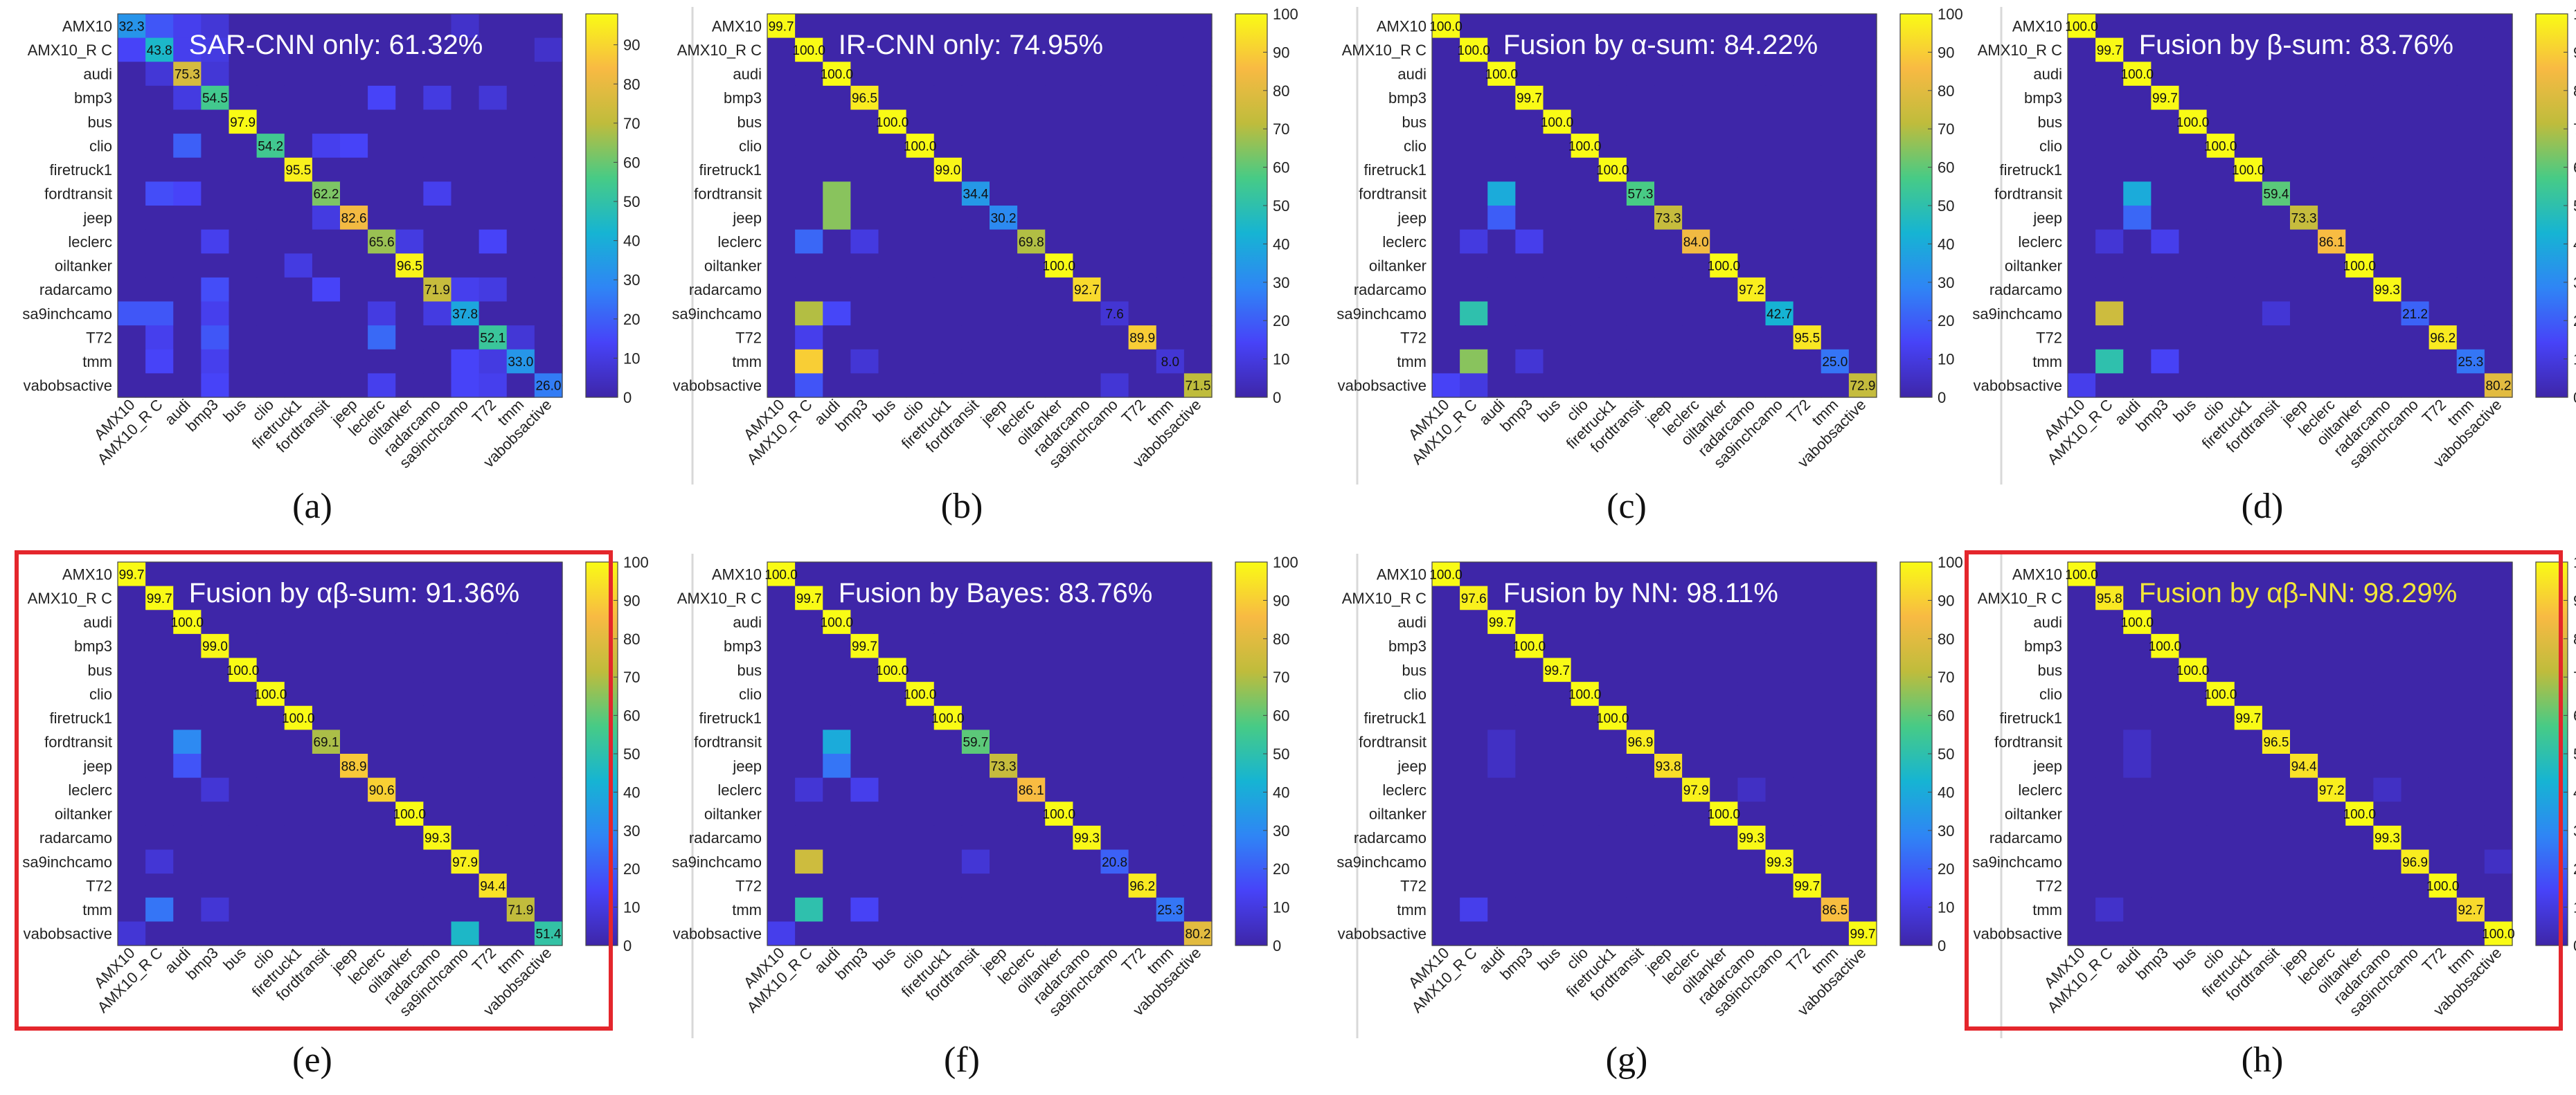 The width and height of the screenshot is (2576, 1095). I want to click on colorbar-tick-label: 100, so click(1950, 562).